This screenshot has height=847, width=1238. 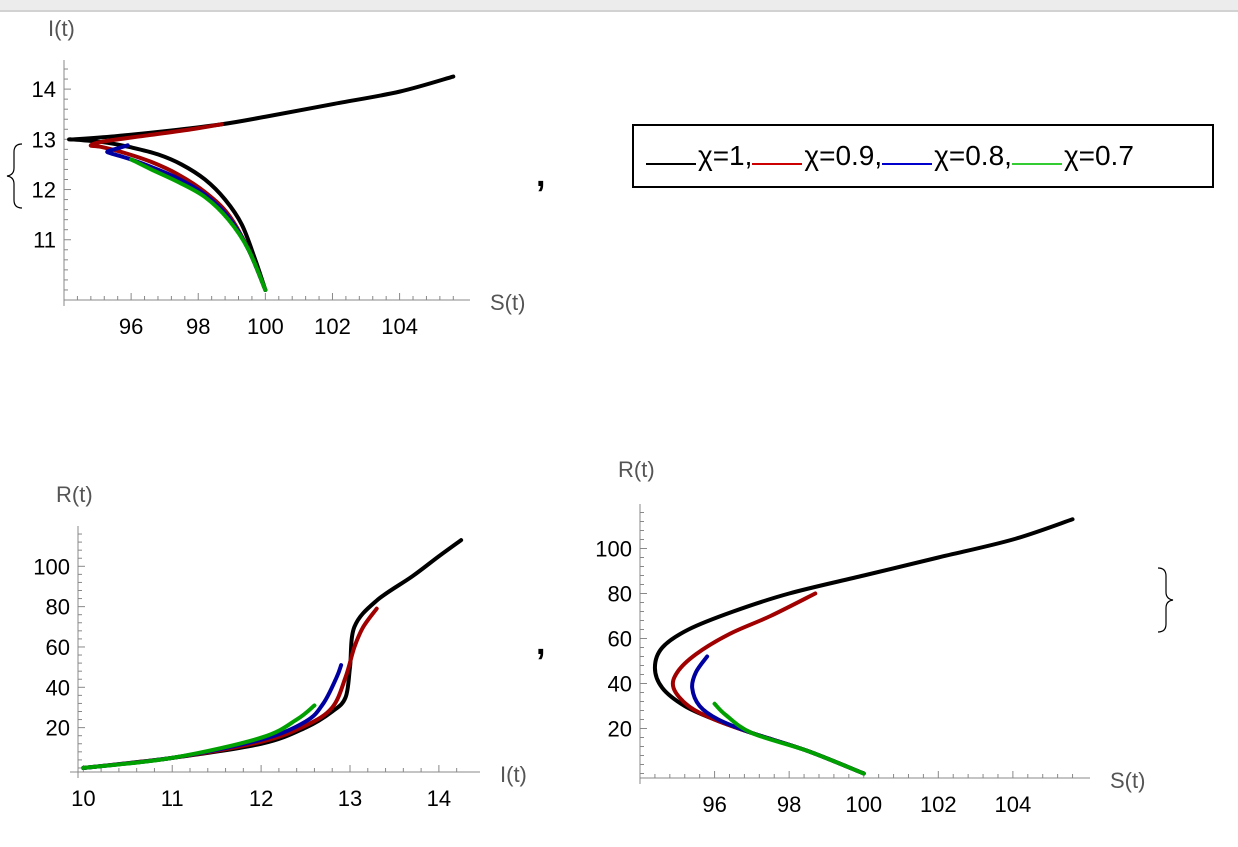 What do you see at coordinates (83, 798) in the screenshot?
I see `x-tick-label: 10` at bounding box center [83, 798].